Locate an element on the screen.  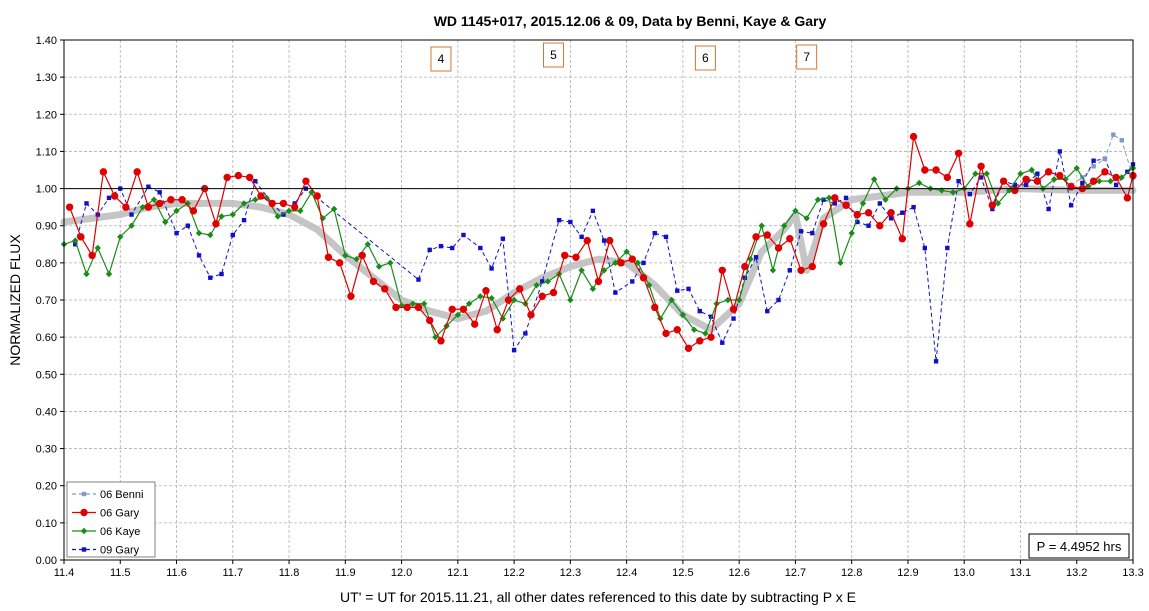
y-tick-label: 0.10 is located at coordinates (46, 524).